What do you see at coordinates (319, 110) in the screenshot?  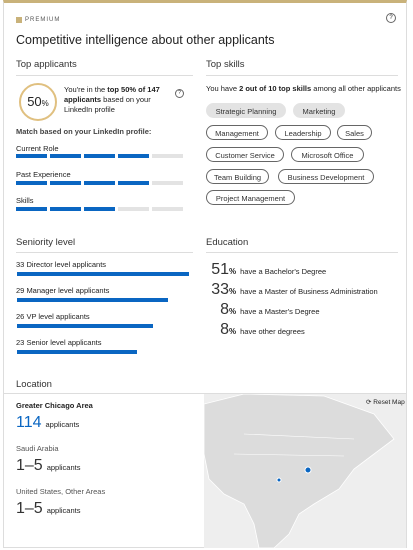 I see `skill-chip-matched: Marketing` at bounding box center [319, 110].